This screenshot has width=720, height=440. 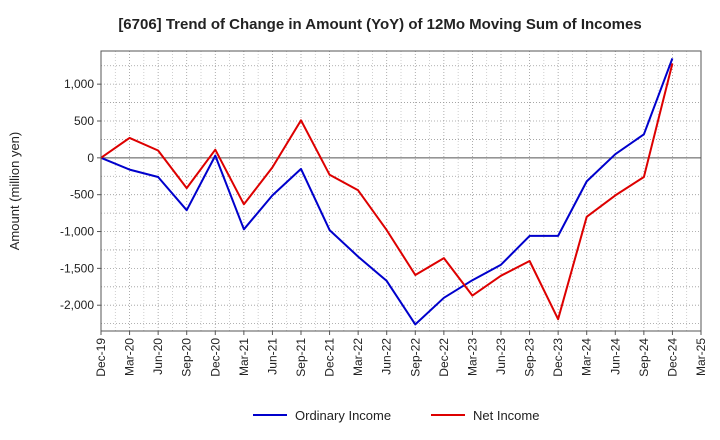 I want to click on x-tick-label: Dec-21, so click(x=330, y=357).